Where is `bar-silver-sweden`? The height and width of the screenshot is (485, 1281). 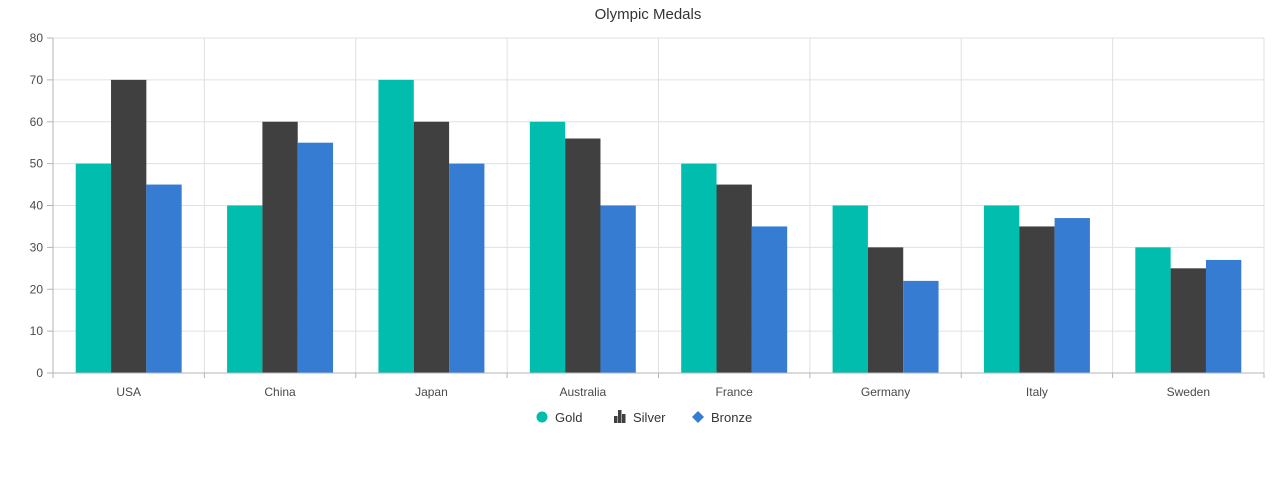 bar-silver-sweden is located at coordinates (1188, 320).